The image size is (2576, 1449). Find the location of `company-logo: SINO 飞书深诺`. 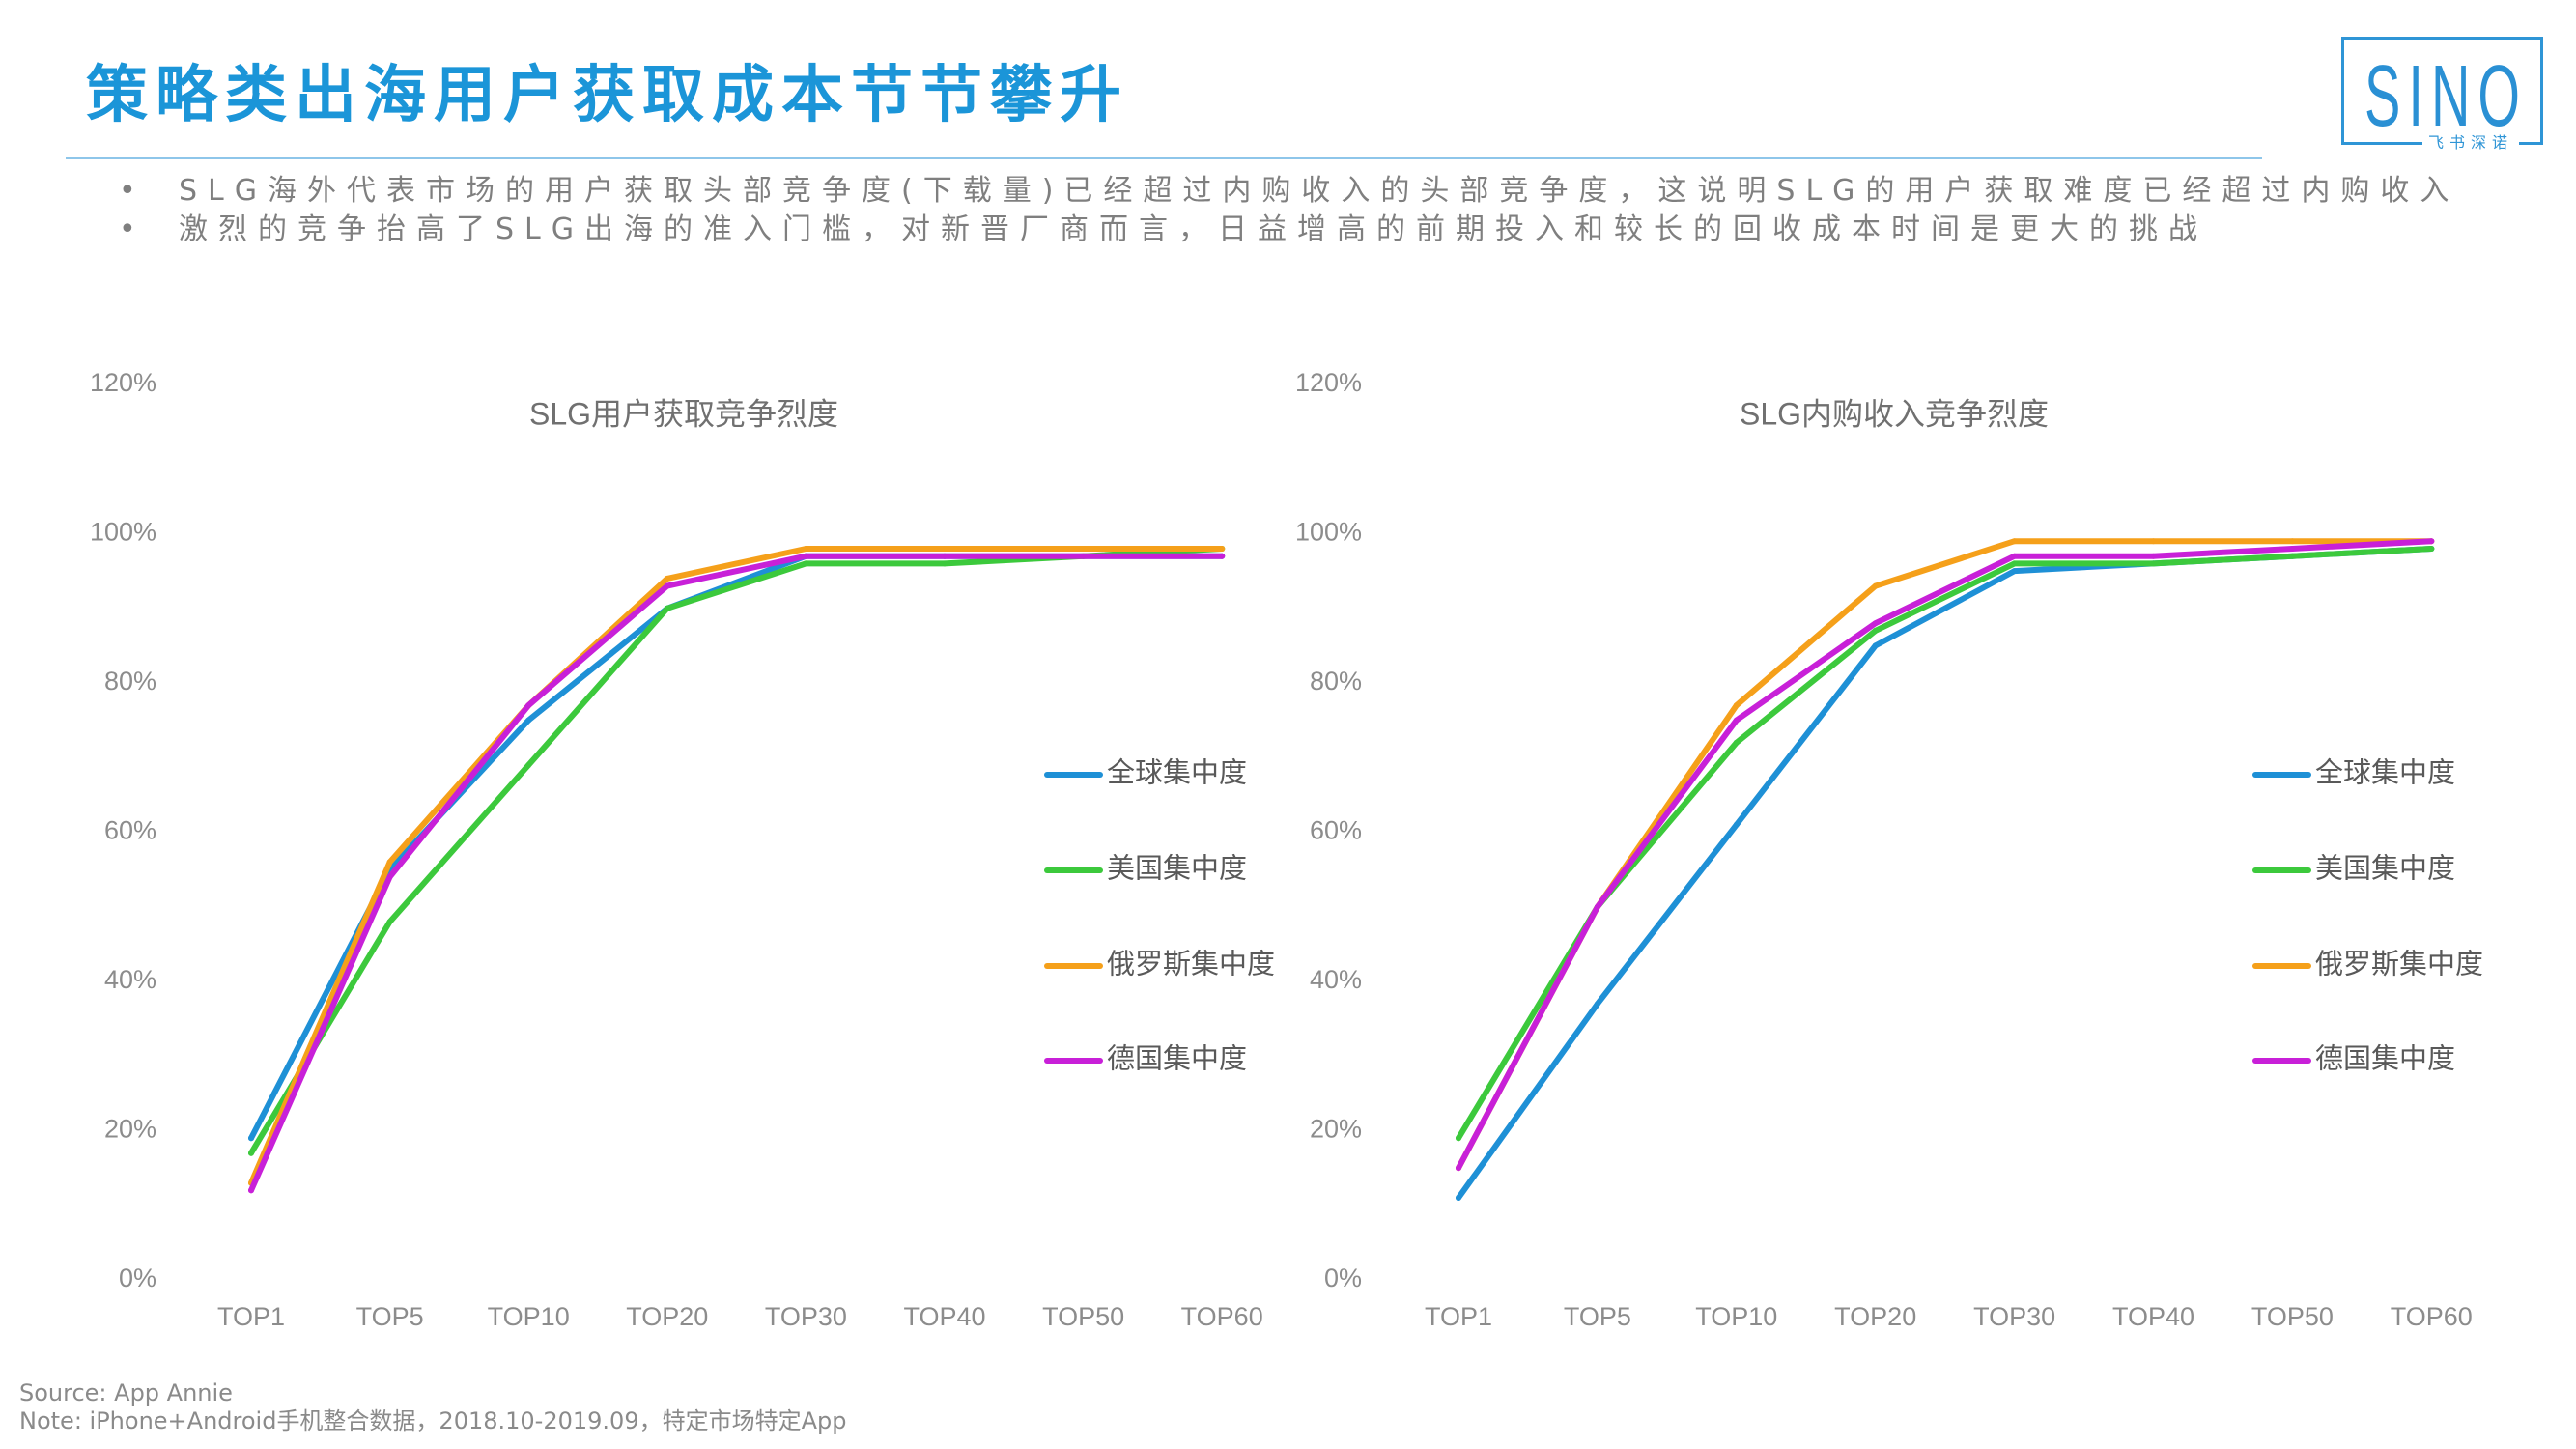

company-logo: SINO 飞书深诺 is located at coordinates (2442, 95).